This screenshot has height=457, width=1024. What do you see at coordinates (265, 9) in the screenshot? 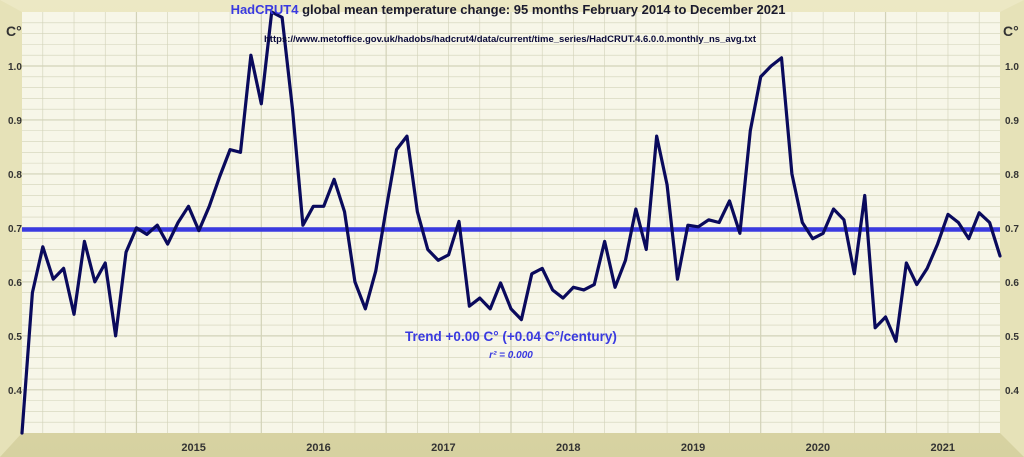
I see `title-source: HadCRUT4` at bounding box center [265, 9].